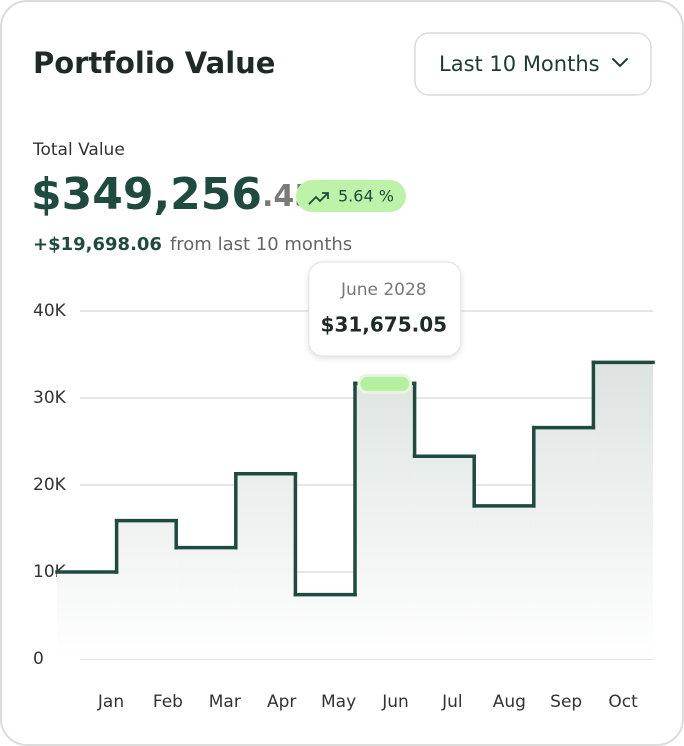 This screenshot has height=746, width=684. Describe the element at coordinates (509, 702) in the screenshot. I see `x-tick-label: Aug` at that location.